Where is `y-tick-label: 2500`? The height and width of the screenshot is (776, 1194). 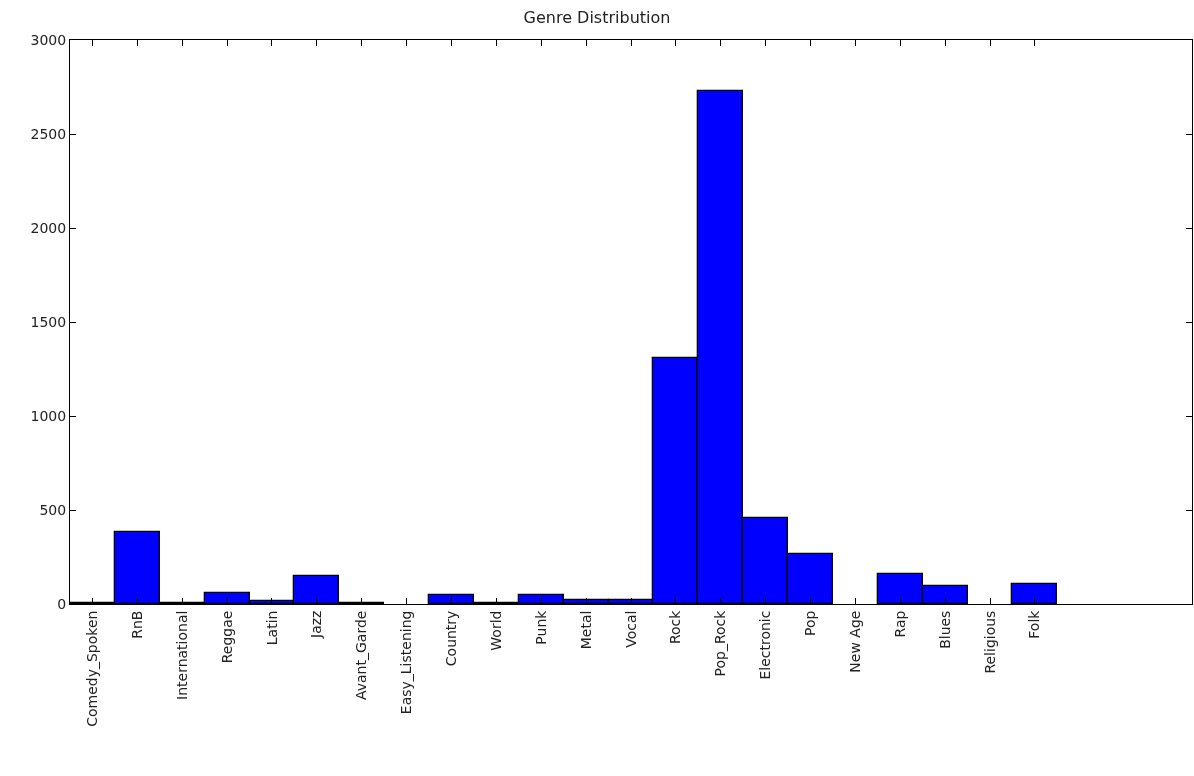 y-tick-label: 2500 is located at coordinates (48, 133).